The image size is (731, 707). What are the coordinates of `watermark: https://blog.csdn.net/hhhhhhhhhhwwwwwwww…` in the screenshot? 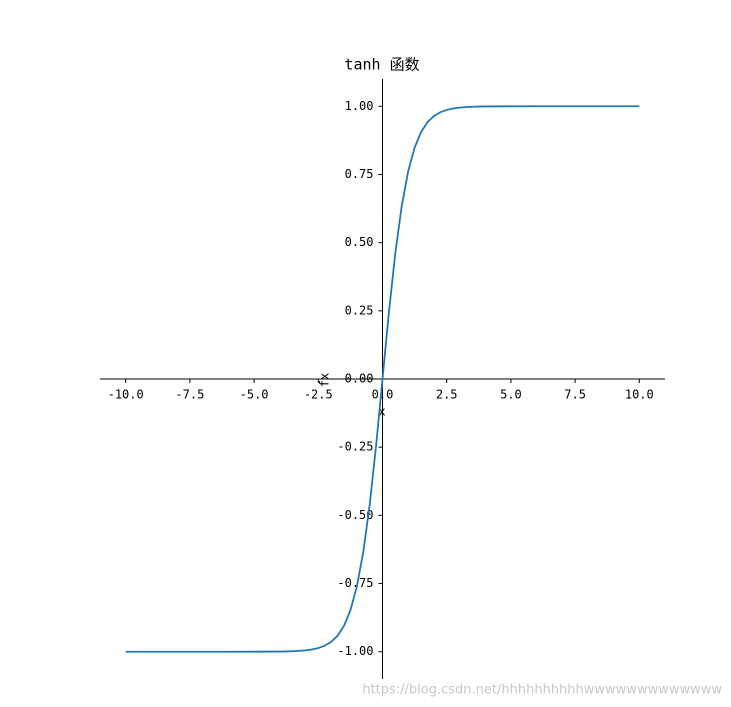 It's located at (542, 690).